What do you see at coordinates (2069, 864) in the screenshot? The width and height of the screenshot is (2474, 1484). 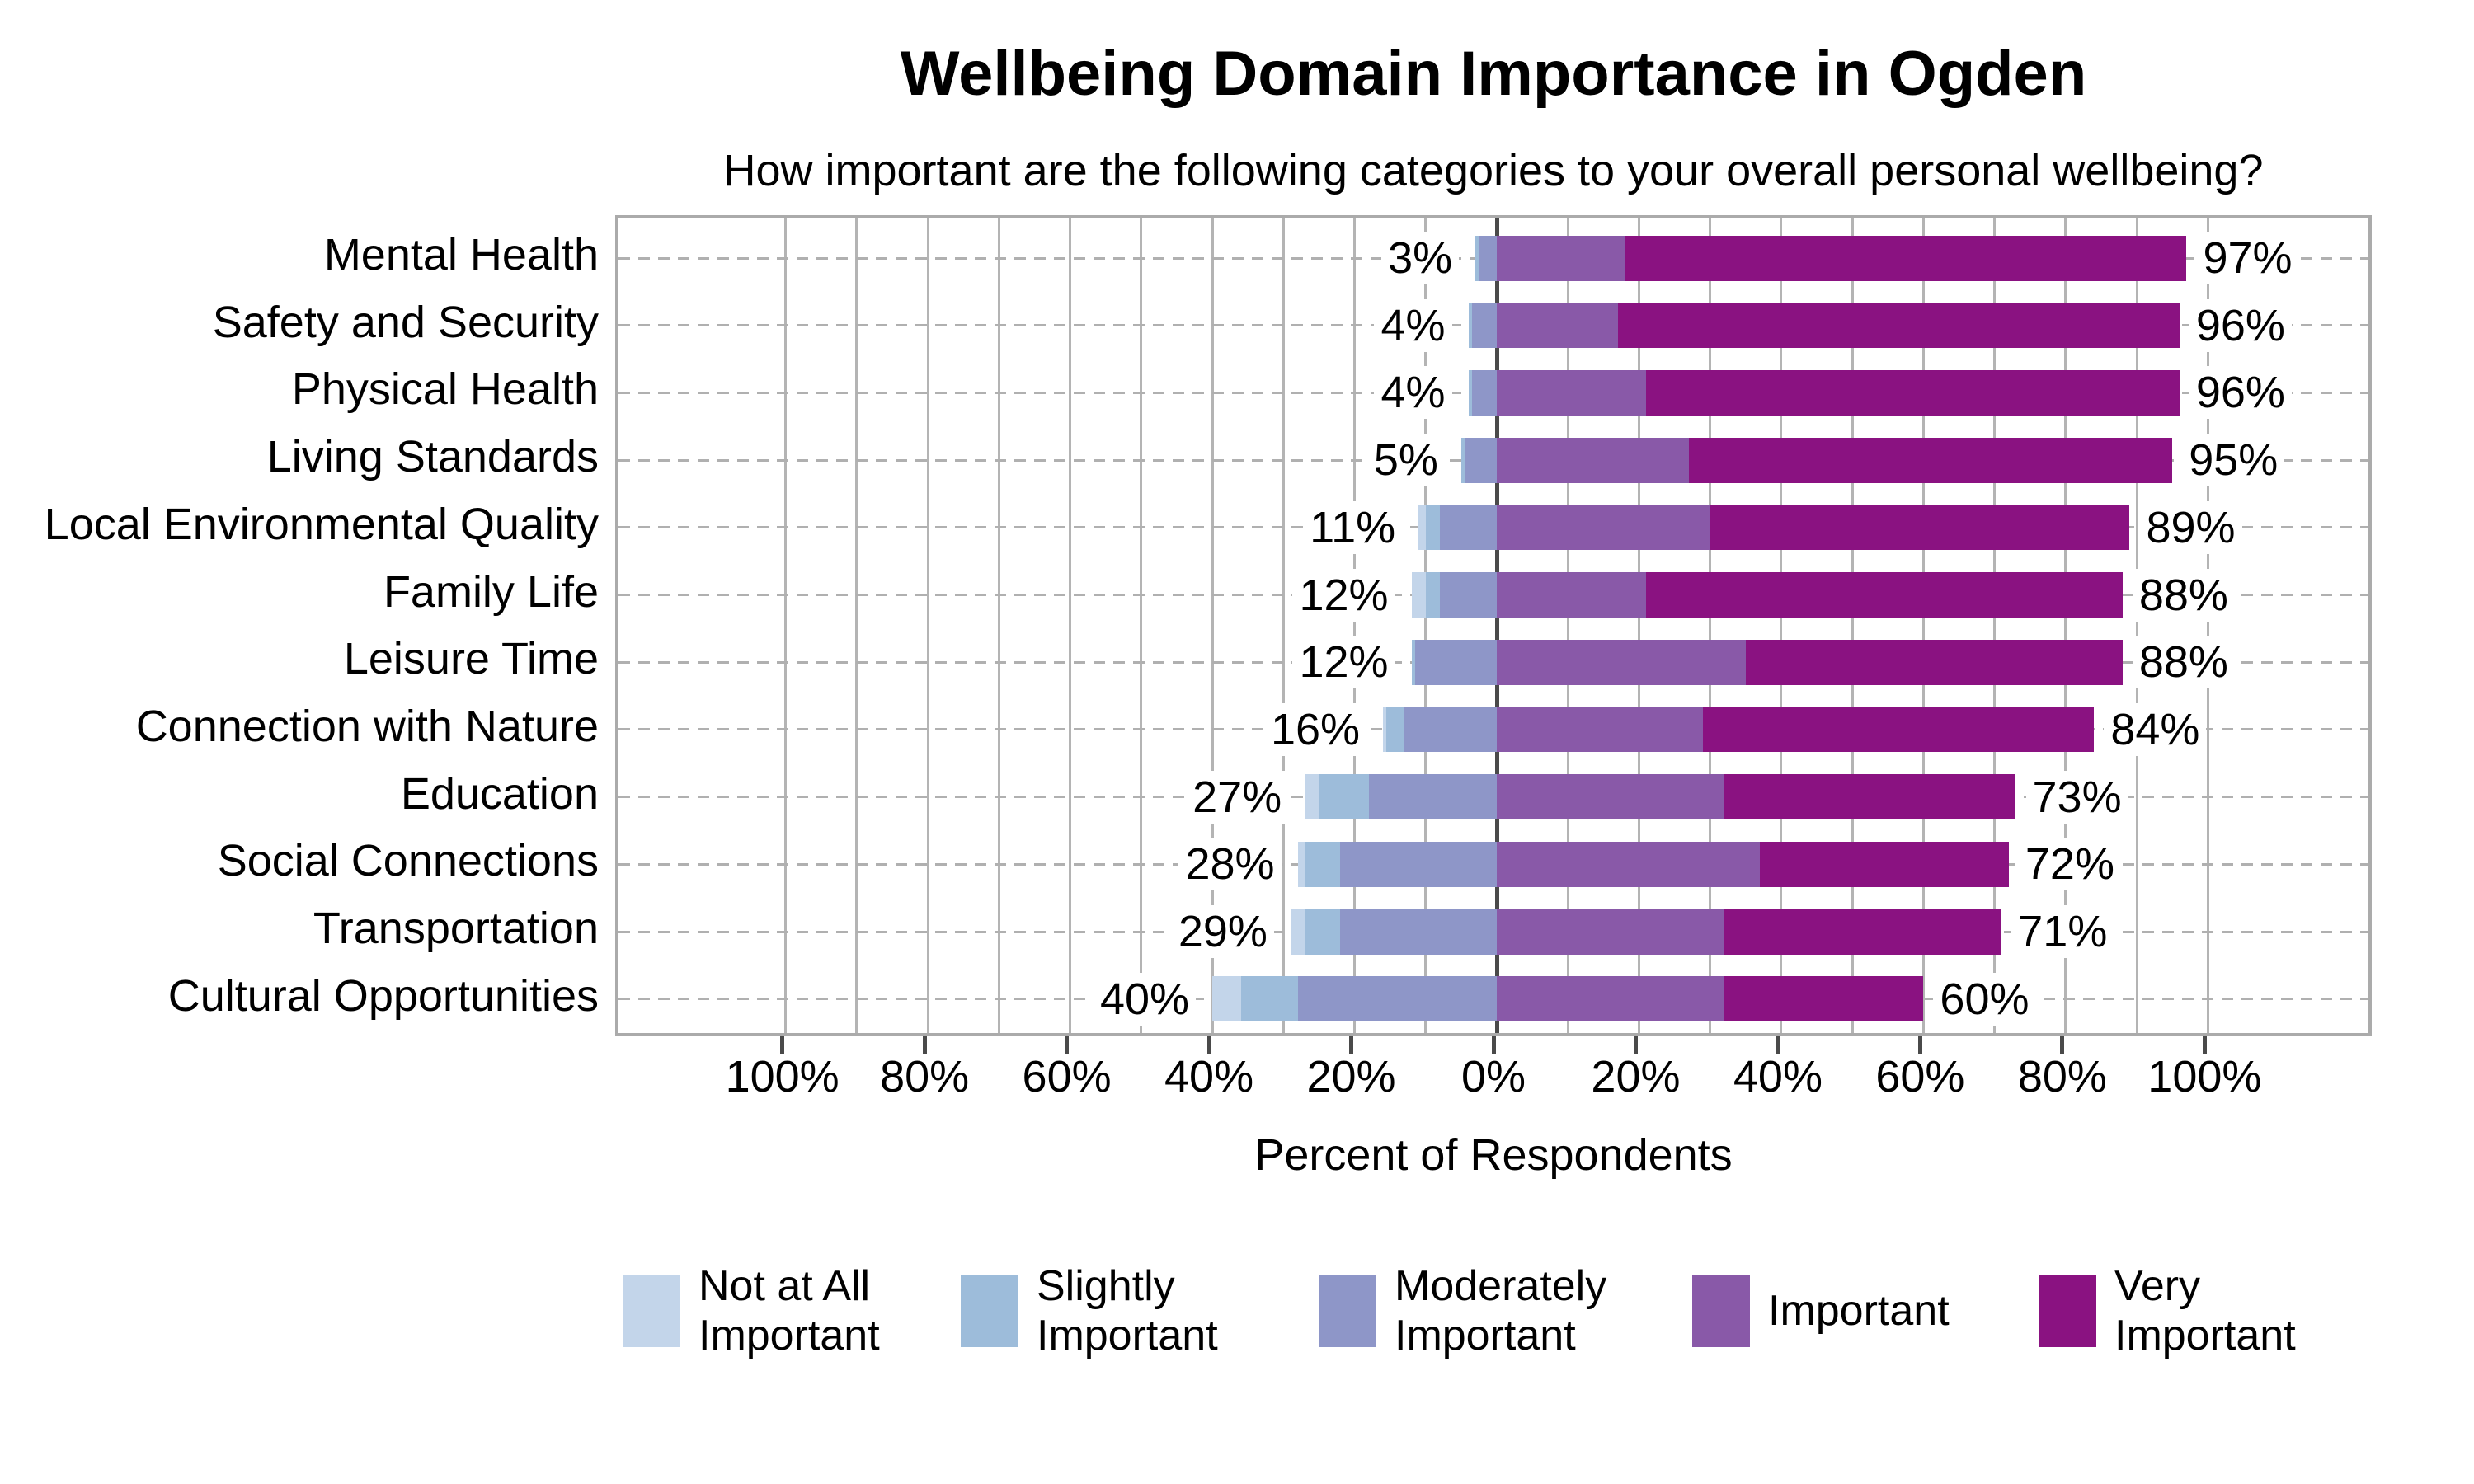 I see `right-total-label: 72%` at bounding box center [2069, 864].